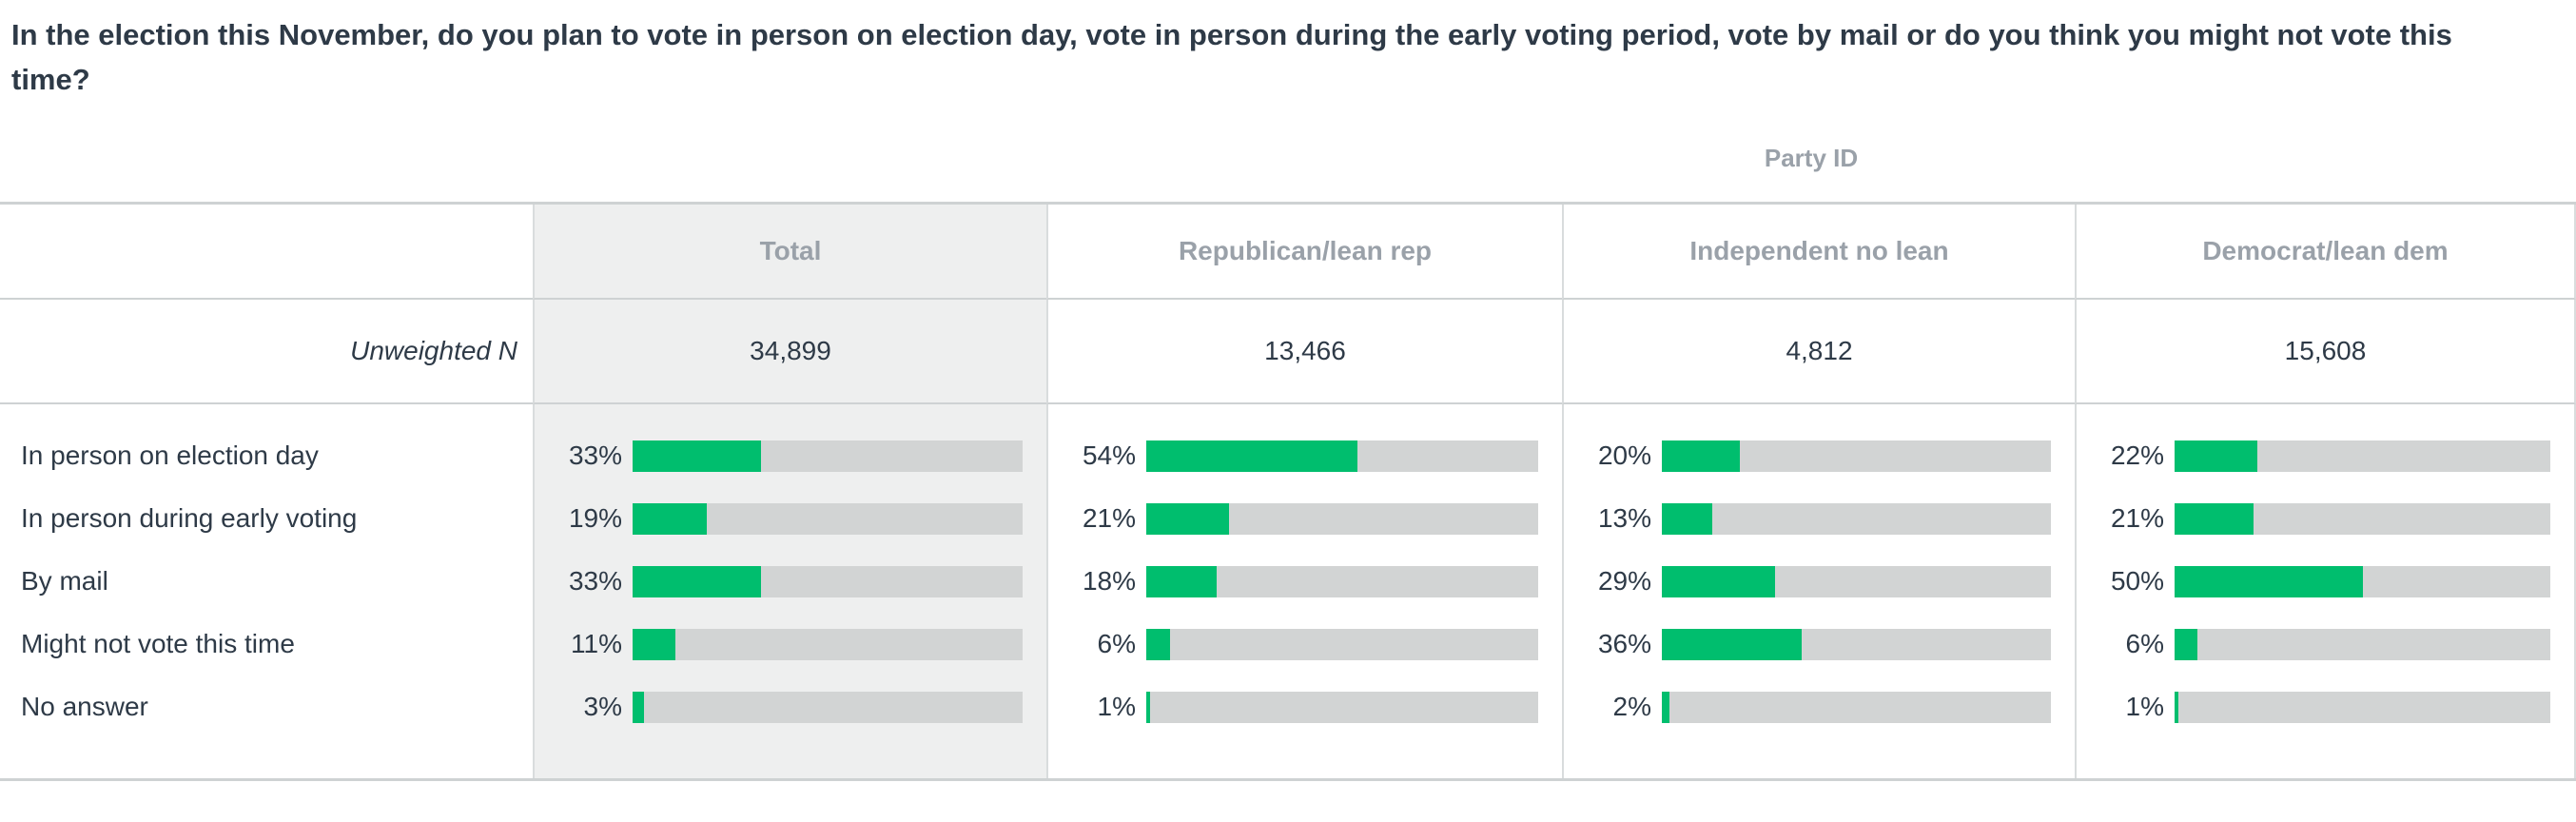  I want to click on percent-value: 11%, so click(597, 643).